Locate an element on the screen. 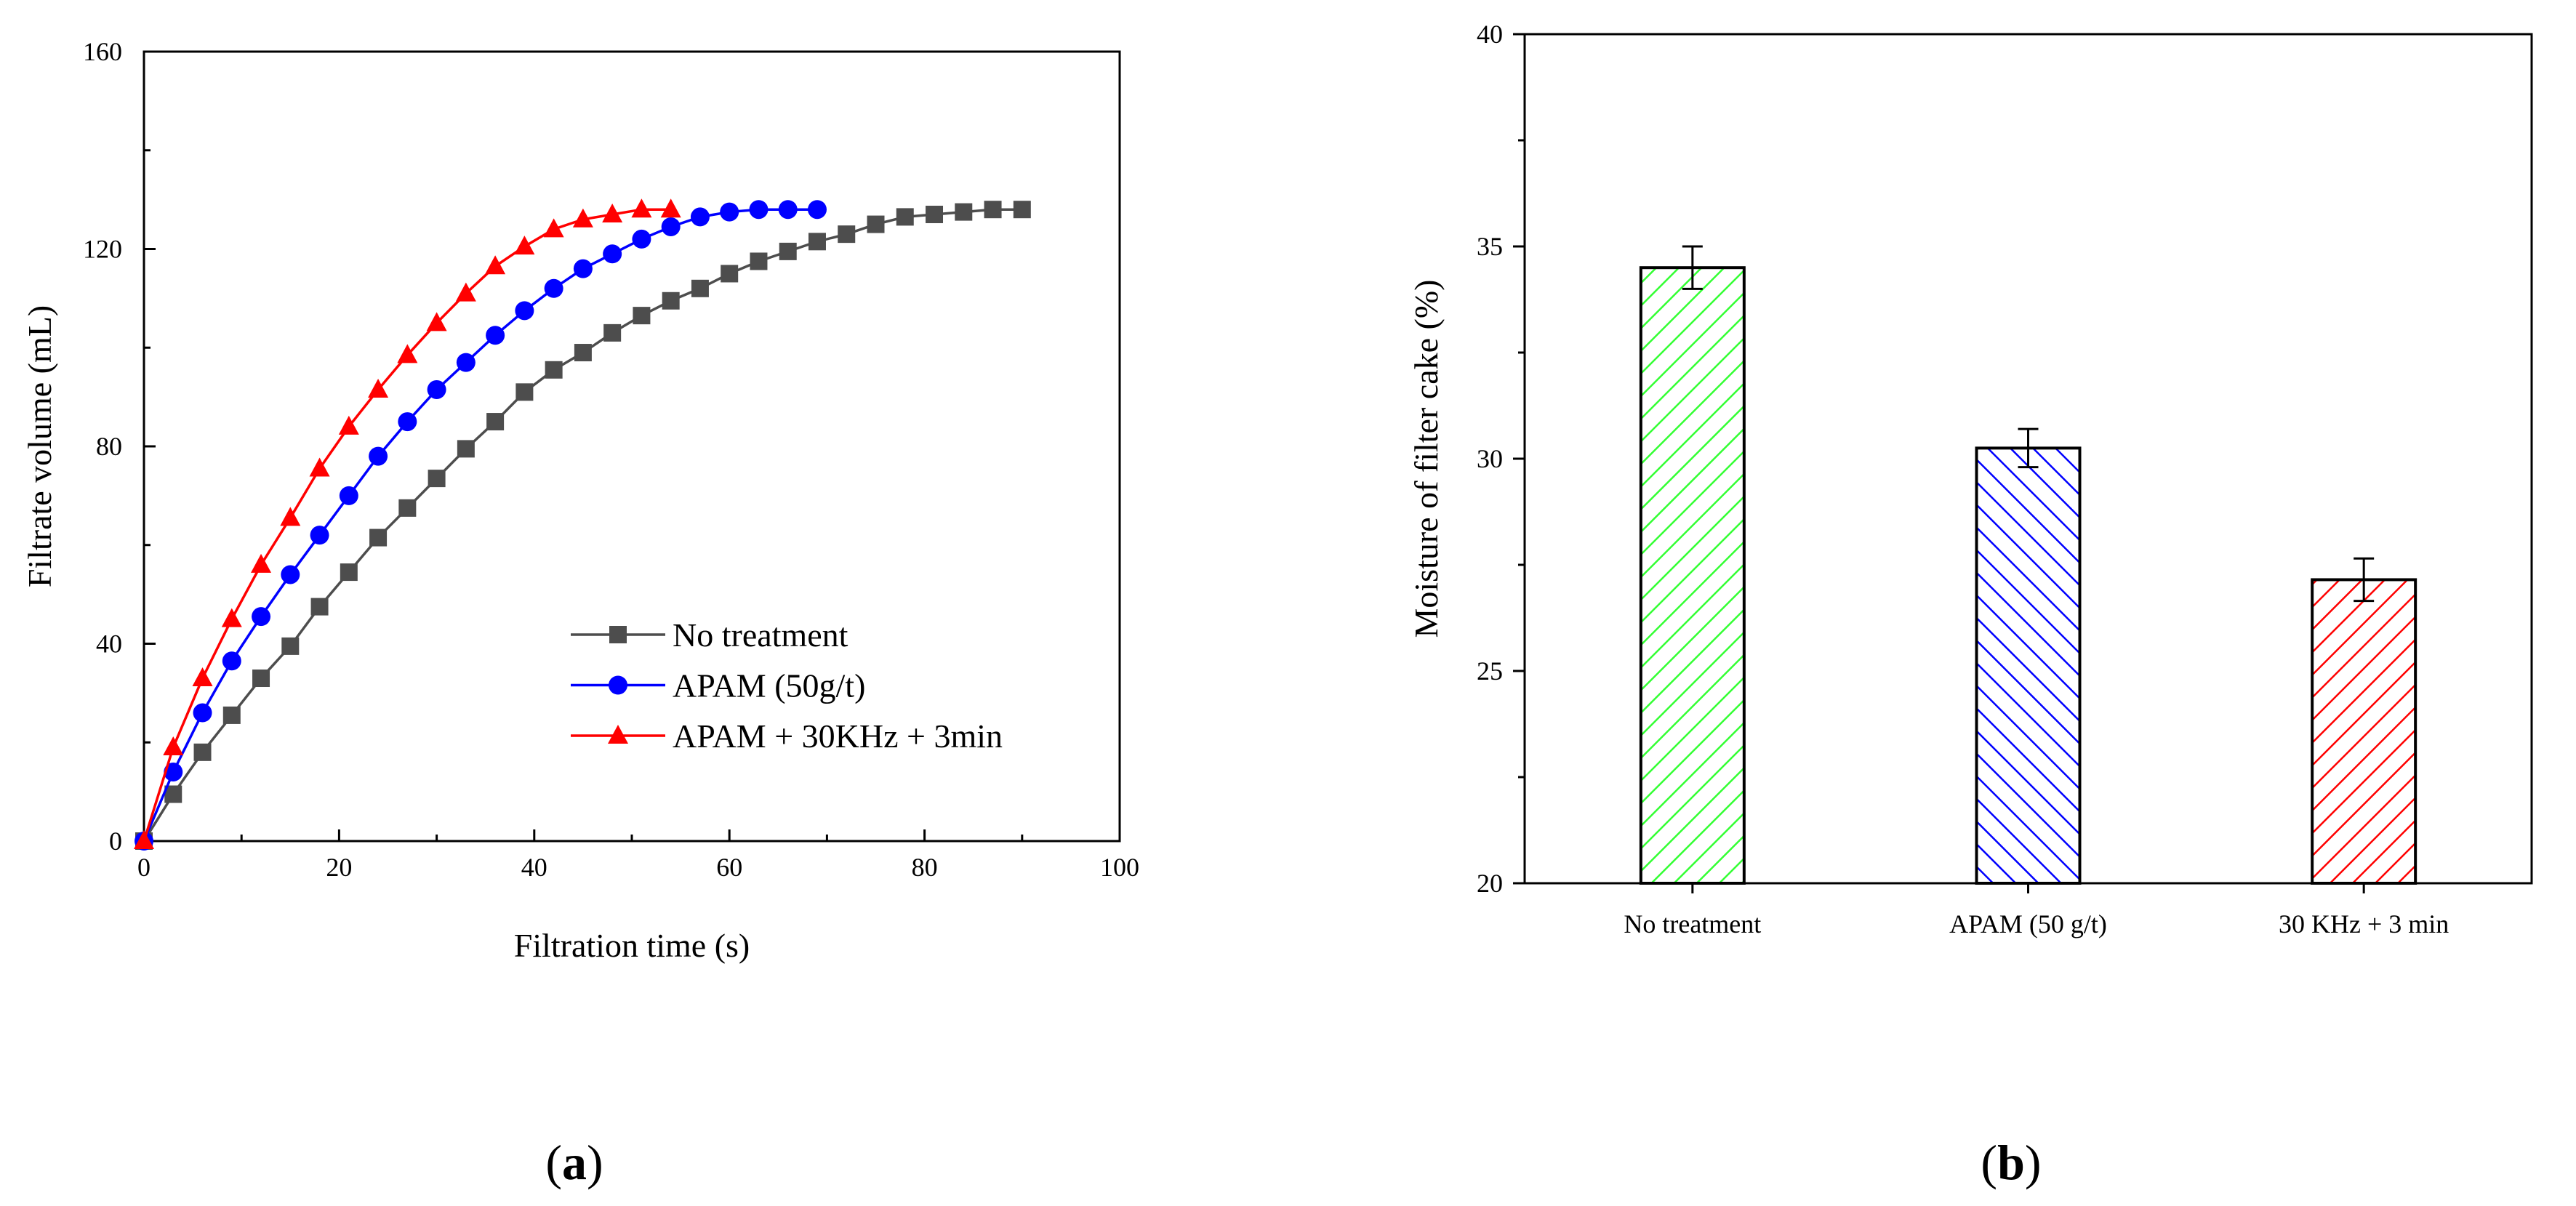 Image resolution: width=2576 pixels, height=1206 pixels. chart-b-x-tick-label: No treatment is located at coordinates (1693, 923).